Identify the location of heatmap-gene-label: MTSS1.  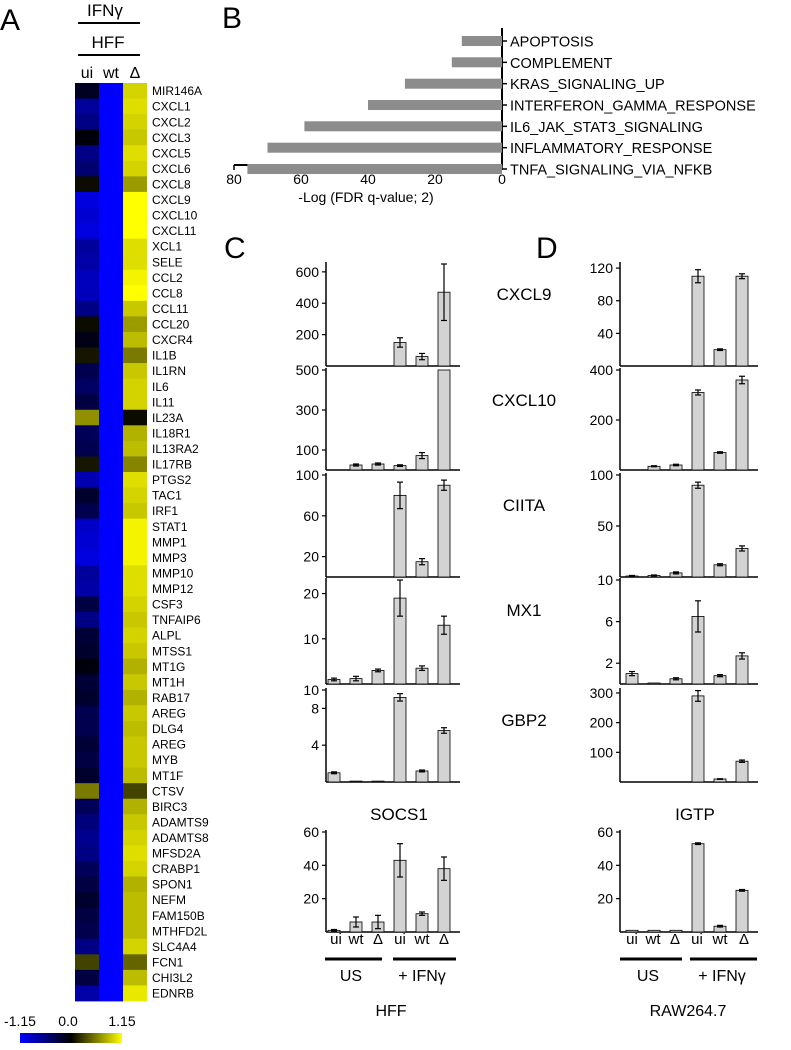
(172, 651).